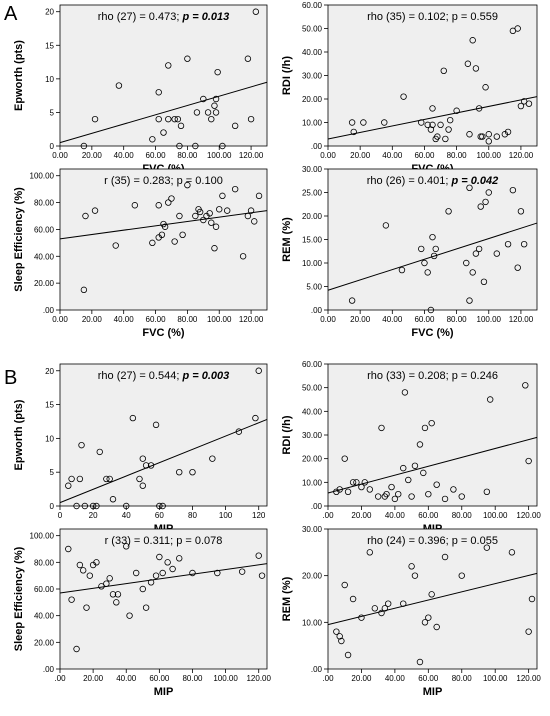 The image size is (550, 716). I want to click on stat-text: rho (27) = 0.473;, so click(140, 17).